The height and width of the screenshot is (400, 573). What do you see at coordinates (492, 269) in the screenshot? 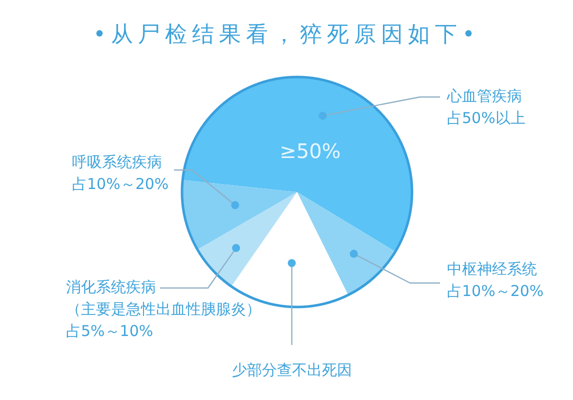
I see `slice-label: 中枢神经系统` at bounding box center [492, 269].